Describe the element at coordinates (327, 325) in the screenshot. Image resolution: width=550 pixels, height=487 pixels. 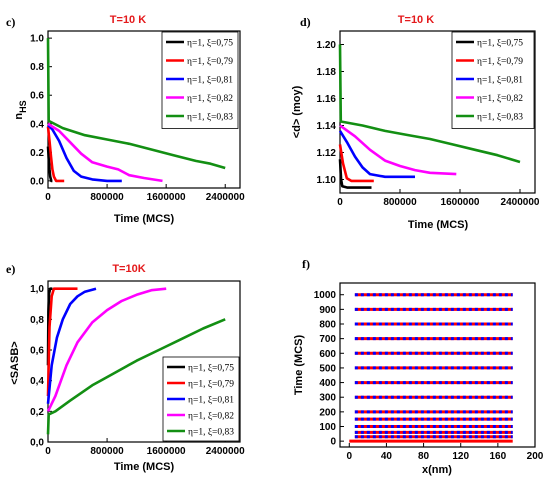
I see `y-tick-label: 800` at that location.